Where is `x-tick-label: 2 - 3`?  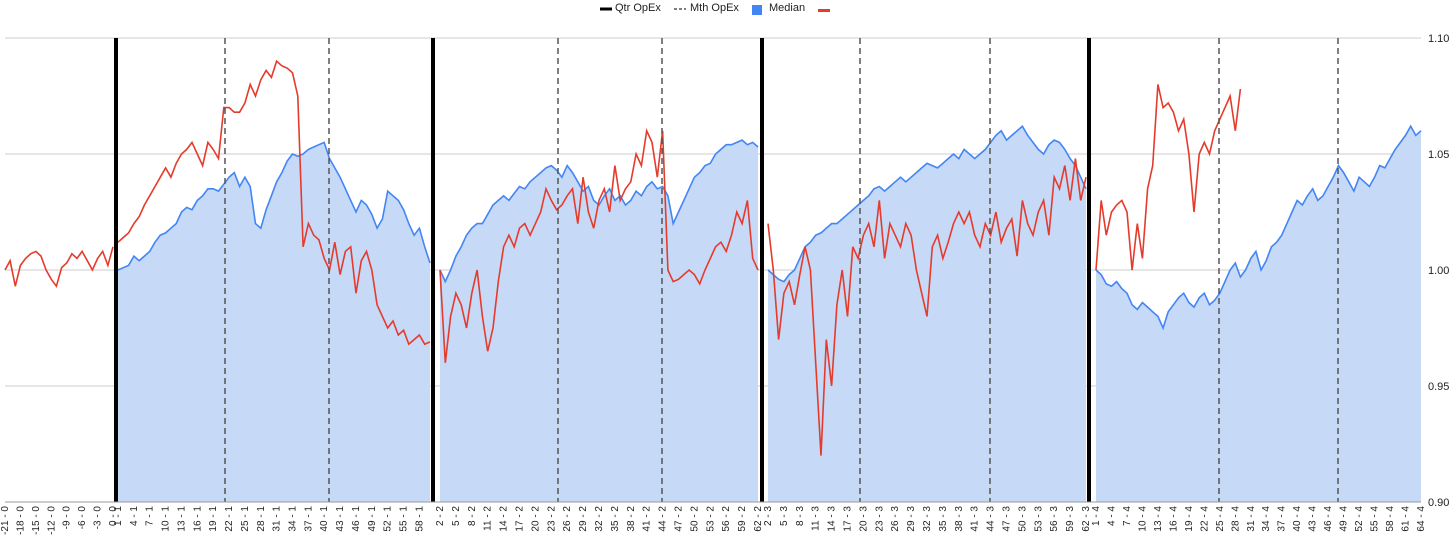 x-tick-label: 2 - 3 is located at coordinates (768, 516).